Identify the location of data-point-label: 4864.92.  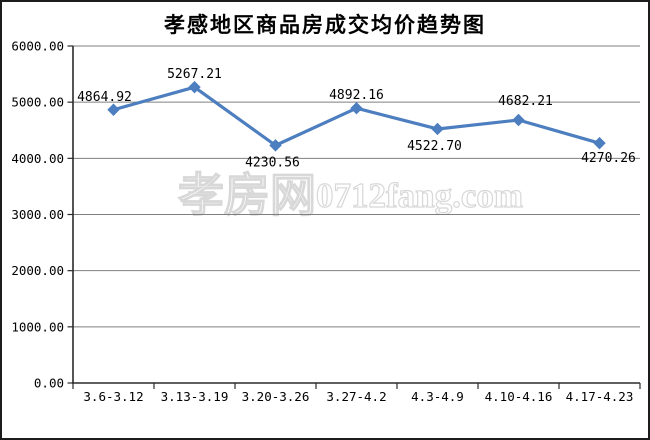
(104, 97).